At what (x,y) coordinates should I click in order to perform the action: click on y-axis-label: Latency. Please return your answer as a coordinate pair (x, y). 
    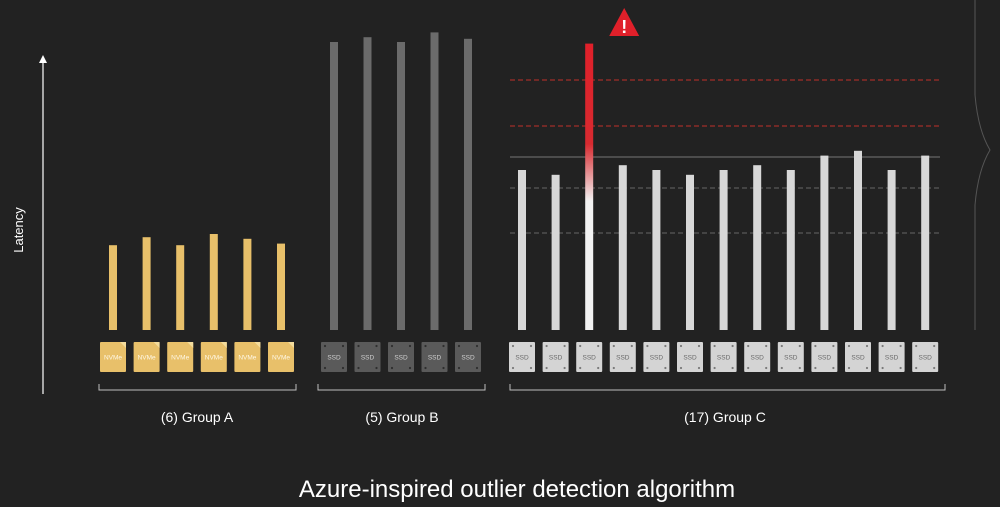
    Looking at the image, I should click on (18, 230).